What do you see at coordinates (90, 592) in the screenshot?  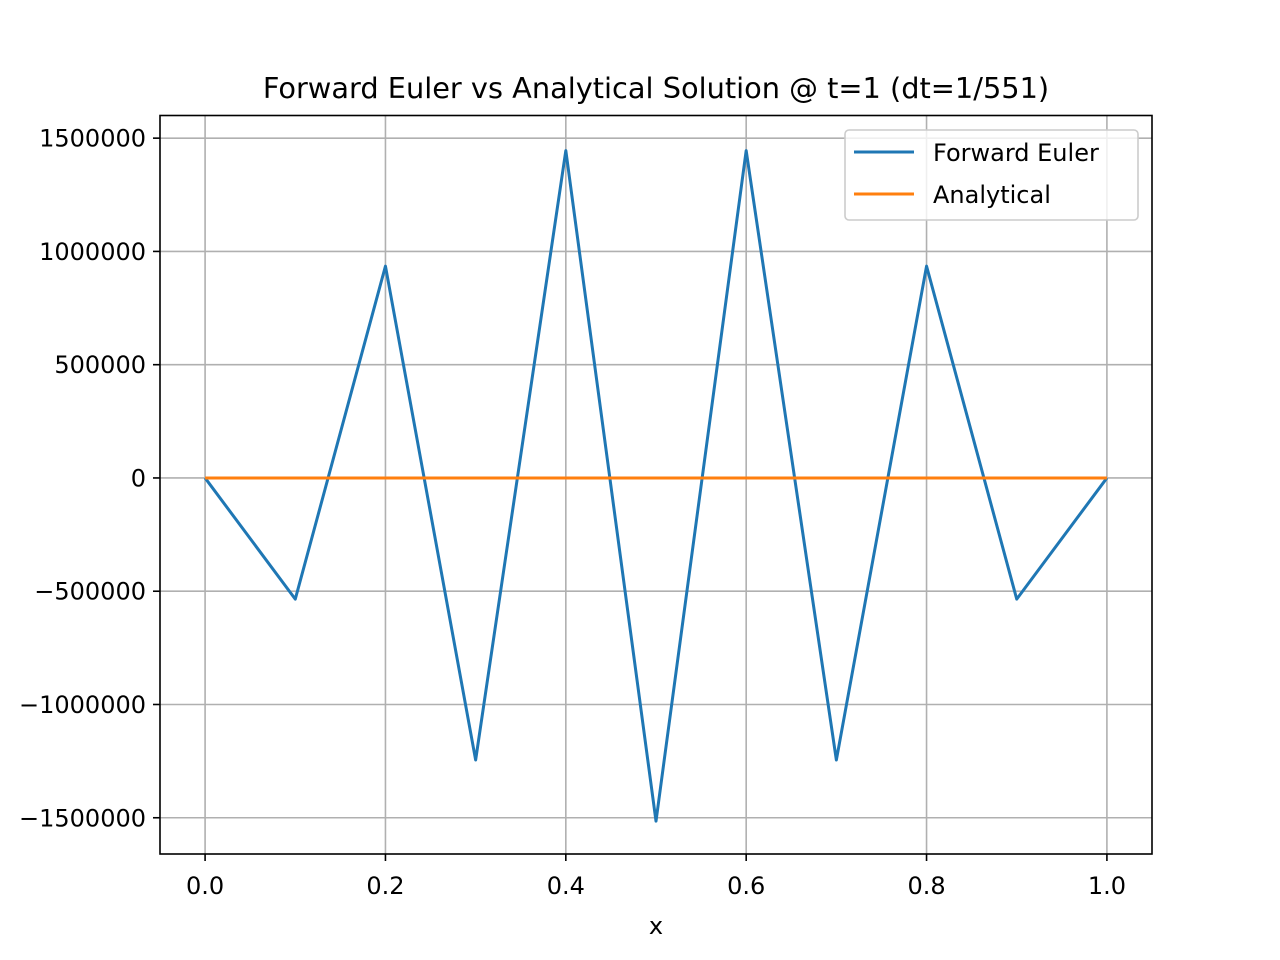 I see `y-tick-label: −500000` at bounding box center [90, 592].